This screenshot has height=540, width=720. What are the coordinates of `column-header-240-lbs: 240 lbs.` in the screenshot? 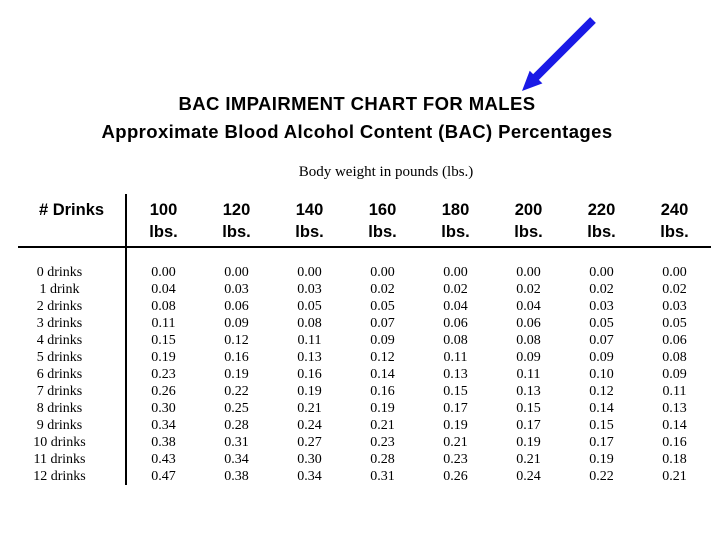 It's located at (674, 221).